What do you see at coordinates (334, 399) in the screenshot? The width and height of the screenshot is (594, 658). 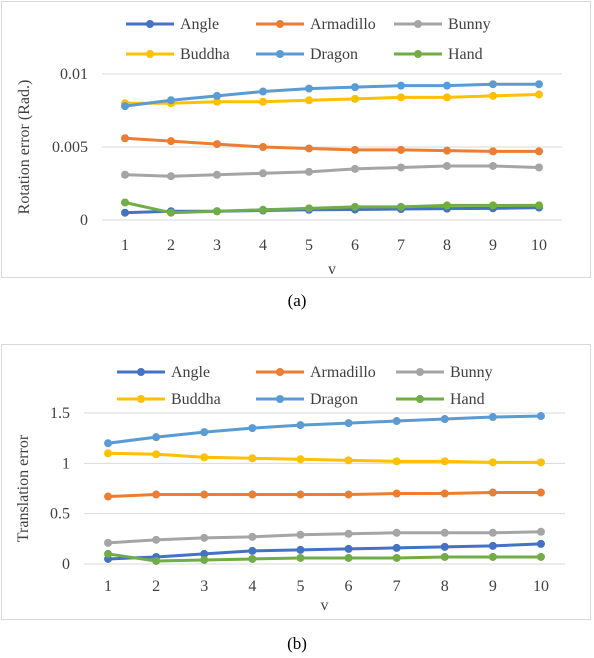 I see `legend-label: Dragon` at bounding box center [334, 399].